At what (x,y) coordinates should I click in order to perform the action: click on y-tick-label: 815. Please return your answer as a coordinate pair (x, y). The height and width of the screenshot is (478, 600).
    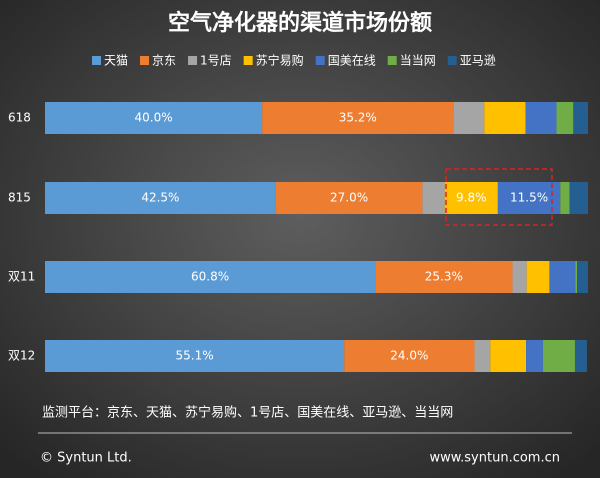
    Looking at the image, I should click on (19, 198).